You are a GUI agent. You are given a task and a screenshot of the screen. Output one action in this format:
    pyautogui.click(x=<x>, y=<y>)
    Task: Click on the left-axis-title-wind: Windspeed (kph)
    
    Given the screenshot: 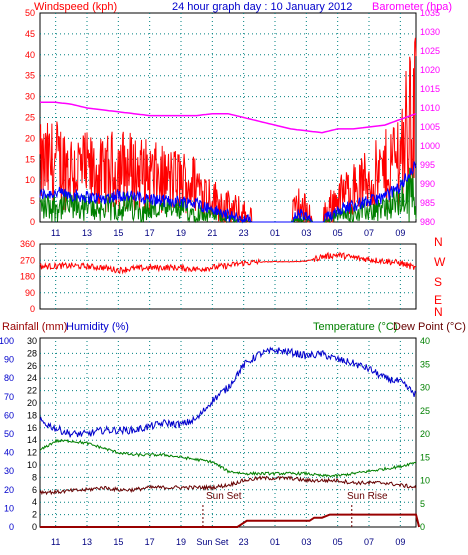 What is the action you would take?
    pyautogui.click(x=75, y=7)
    